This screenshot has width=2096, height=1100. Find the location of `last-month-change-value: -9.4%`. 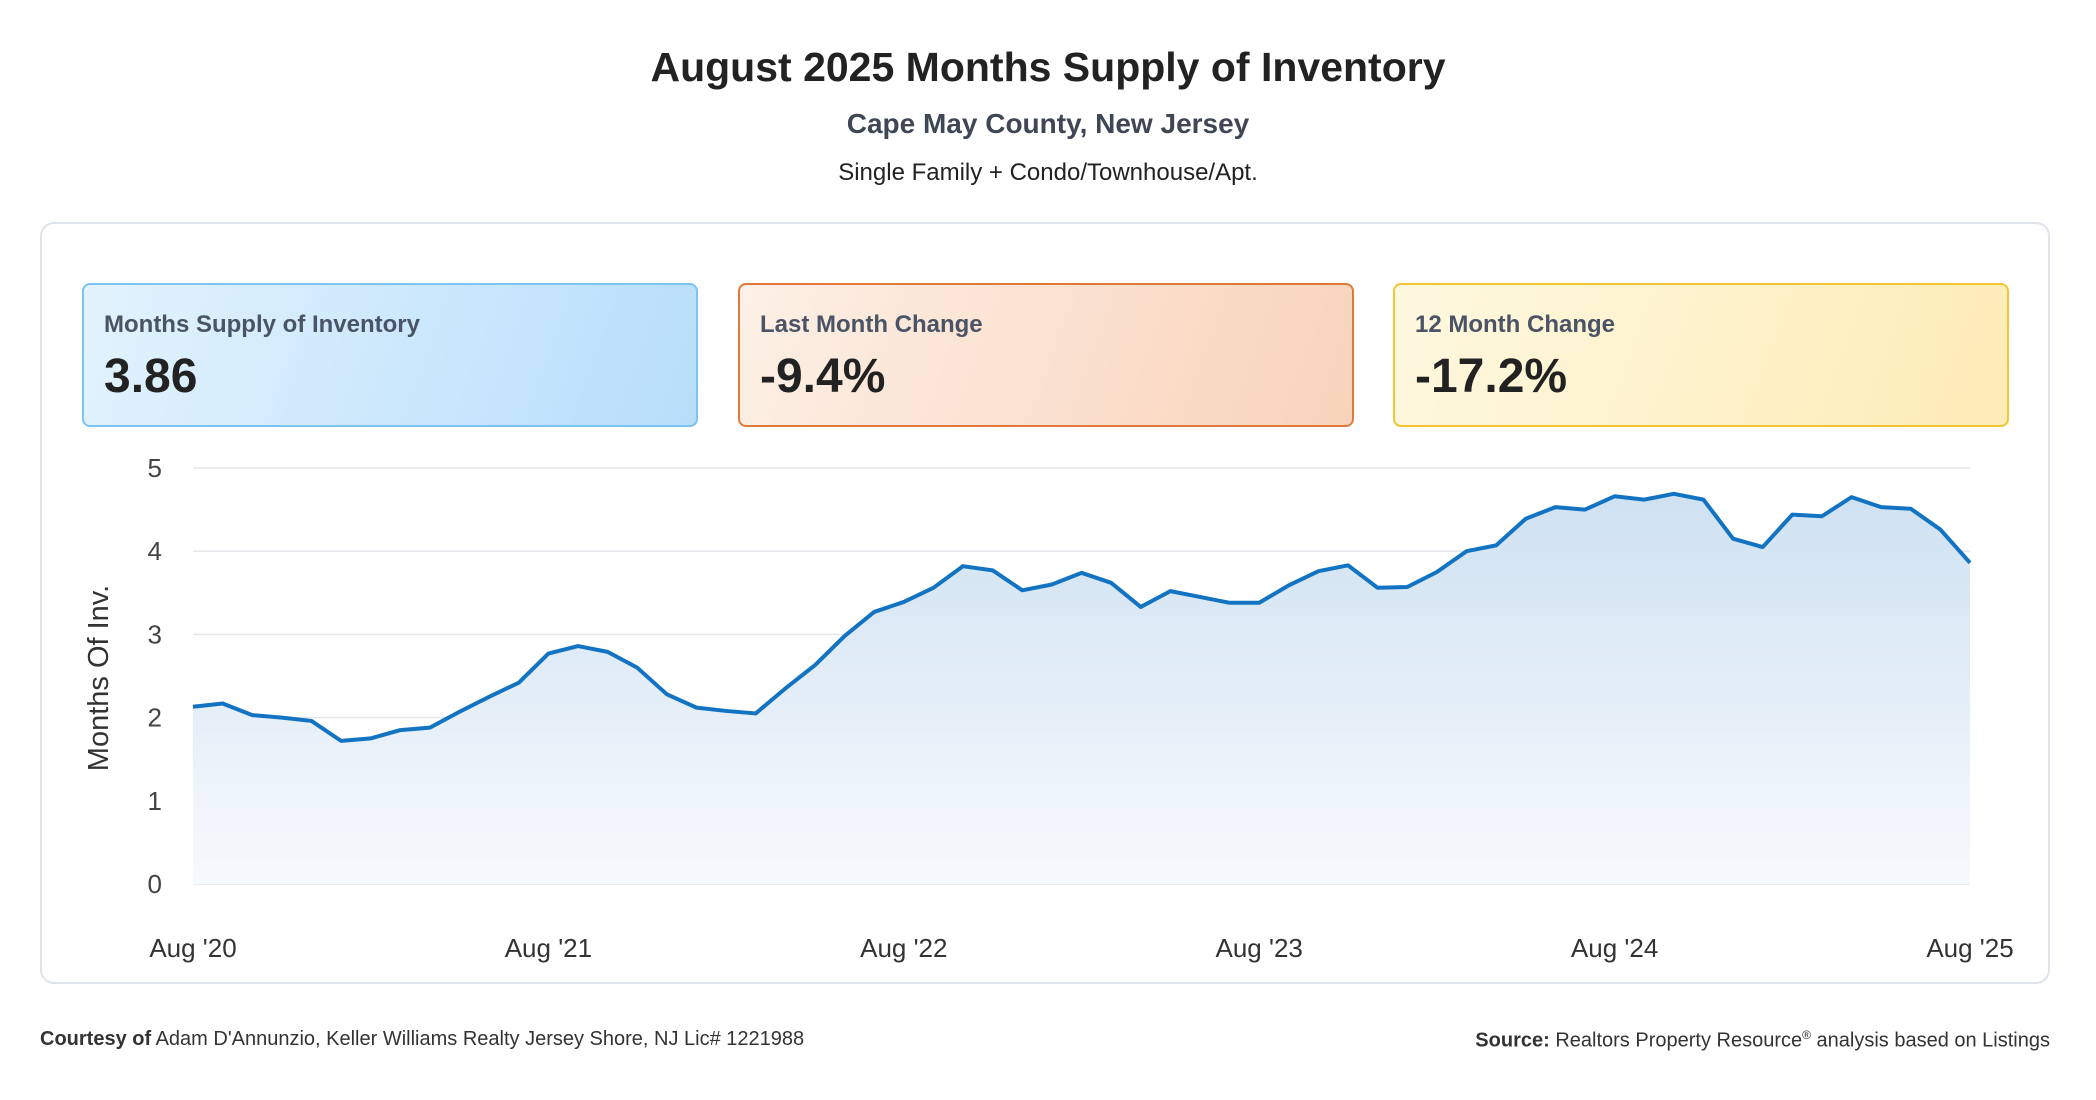

last-month-change-value: -9.4% is located at coordinates (823, 376).